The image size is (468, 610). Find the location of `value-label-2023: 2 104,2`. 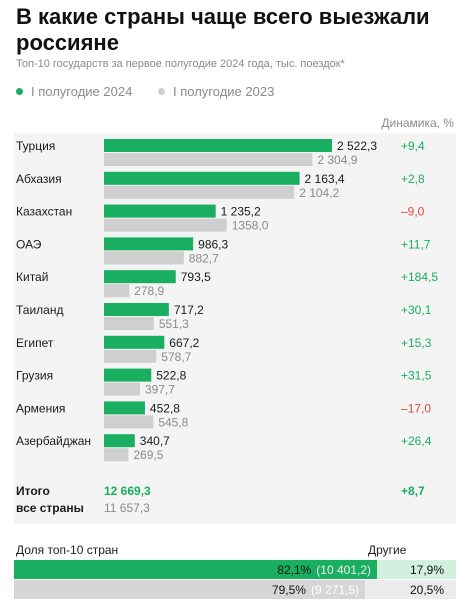

value-label-2023: 2 104,2 is located at coordinates (319, 193).